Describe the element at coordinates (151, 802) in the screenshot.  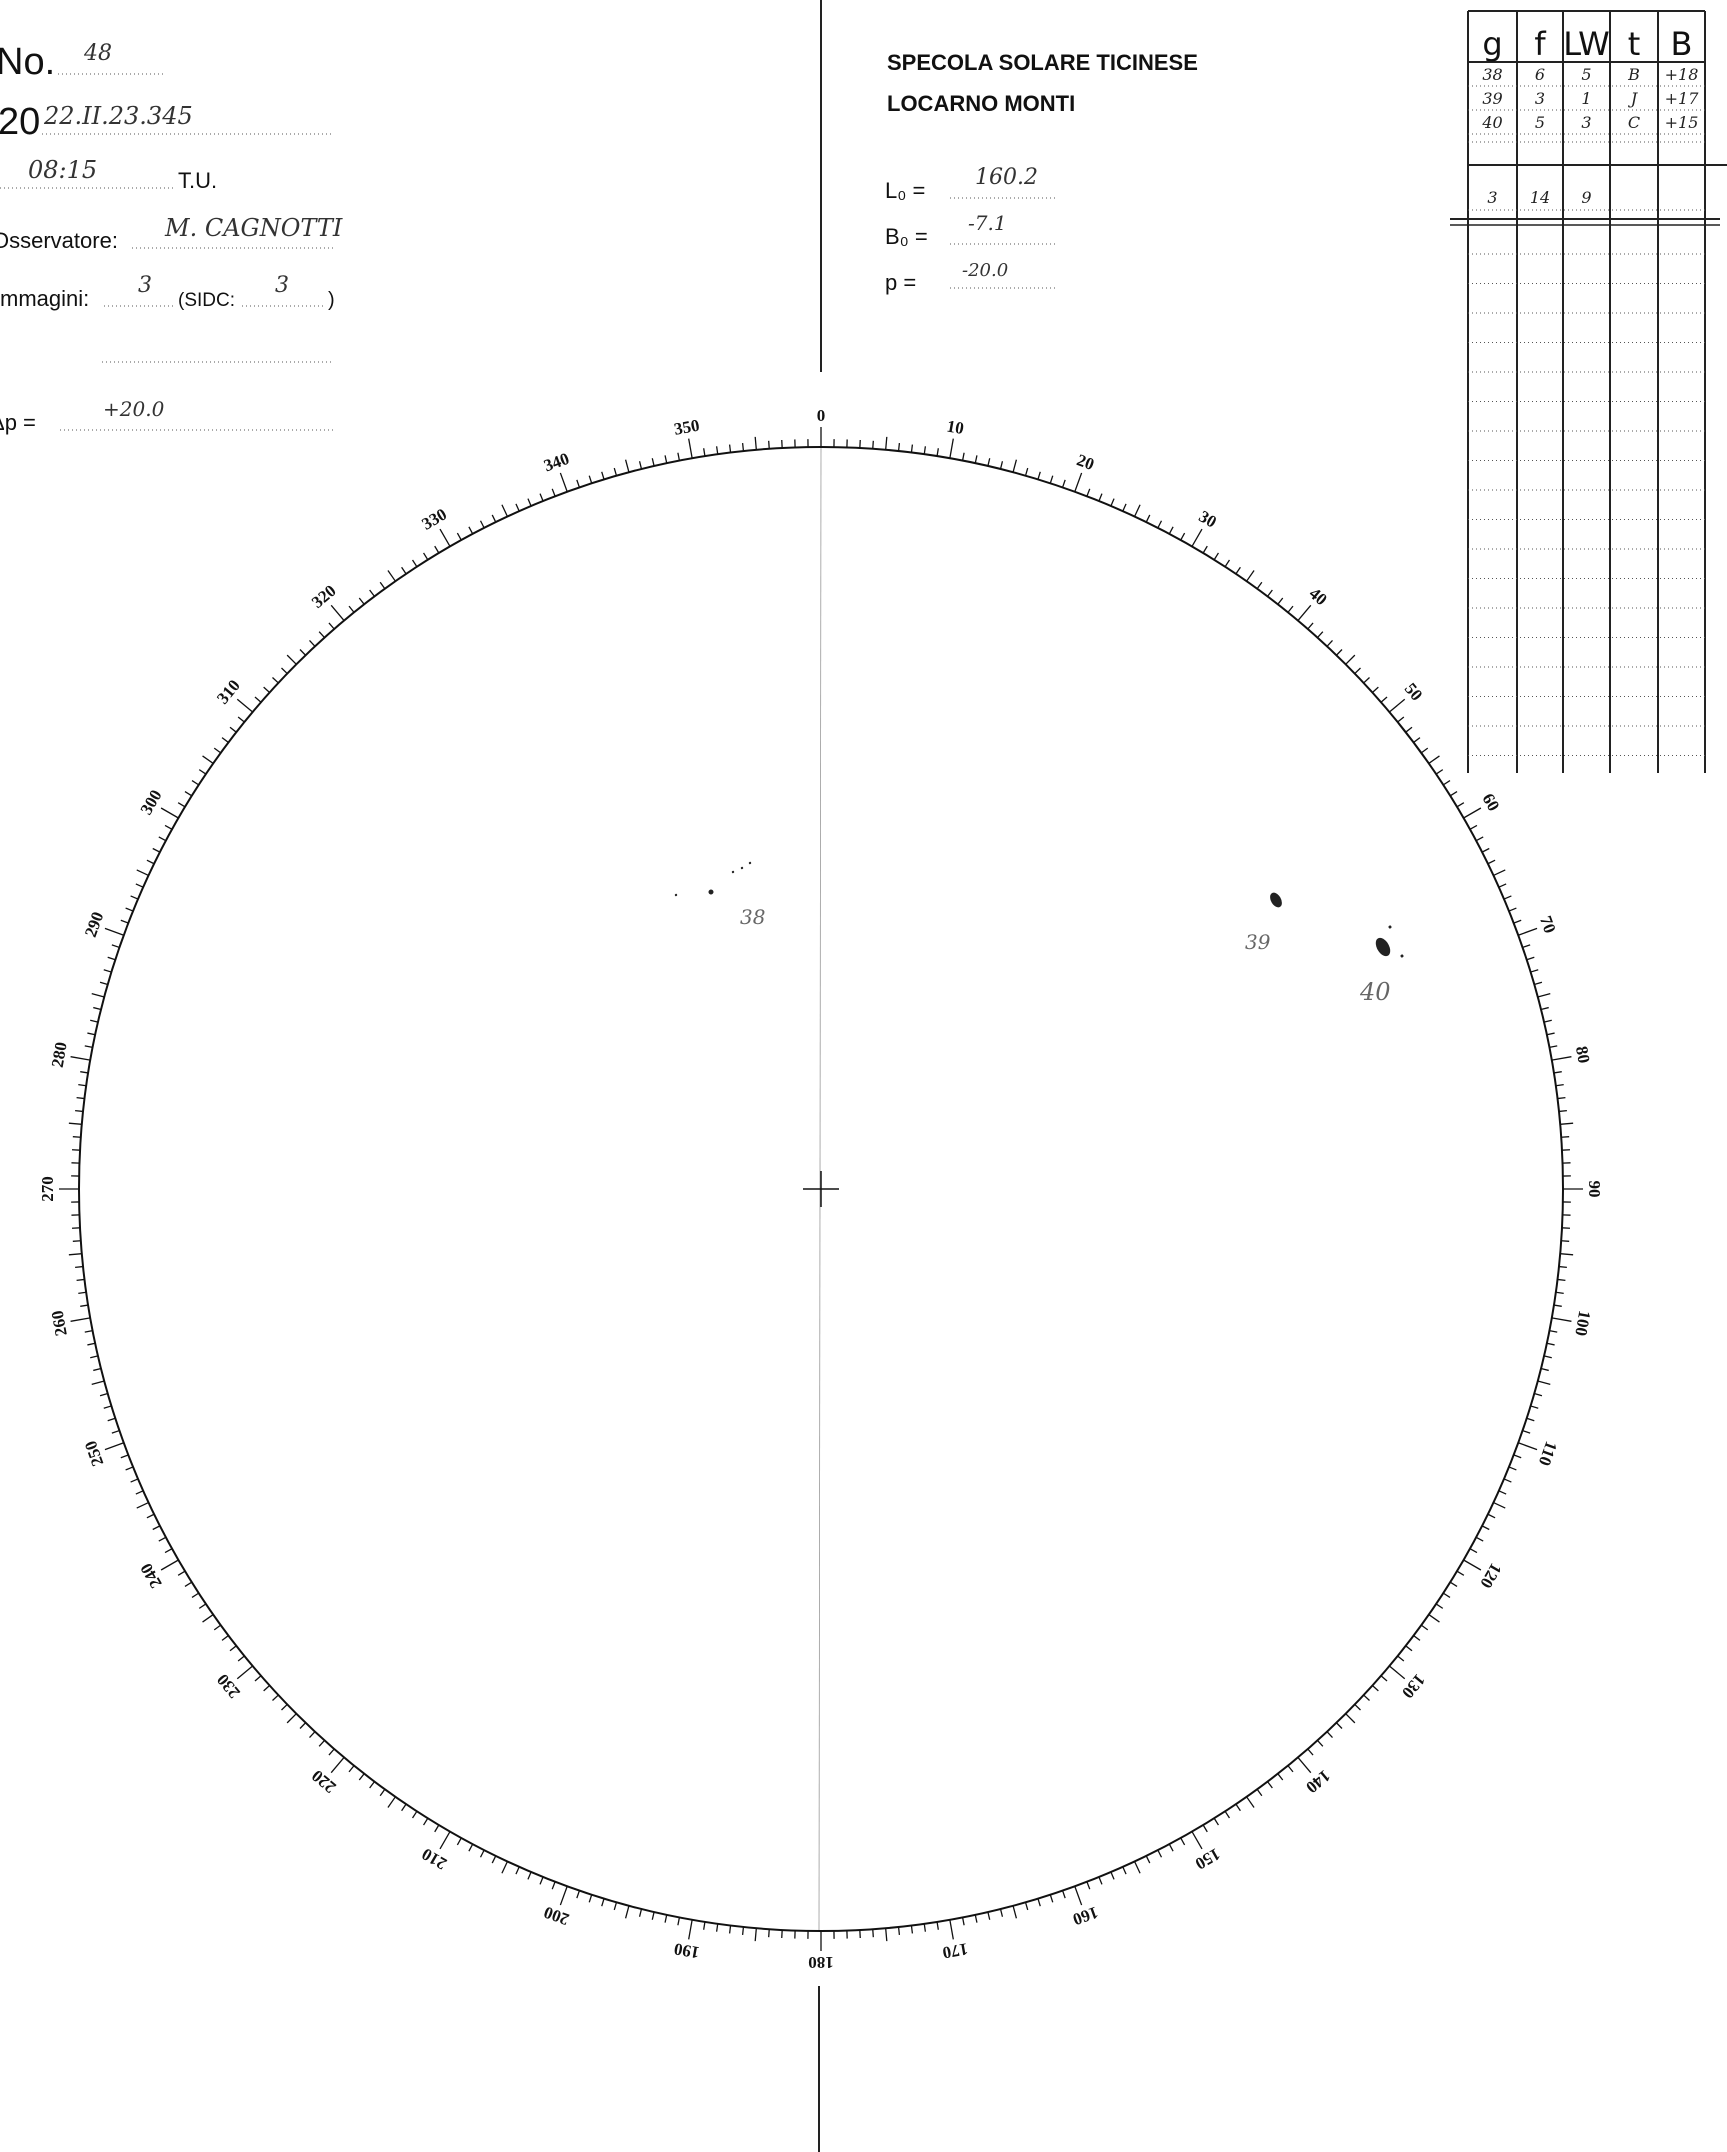
I see `degree-label: 300` at that location.